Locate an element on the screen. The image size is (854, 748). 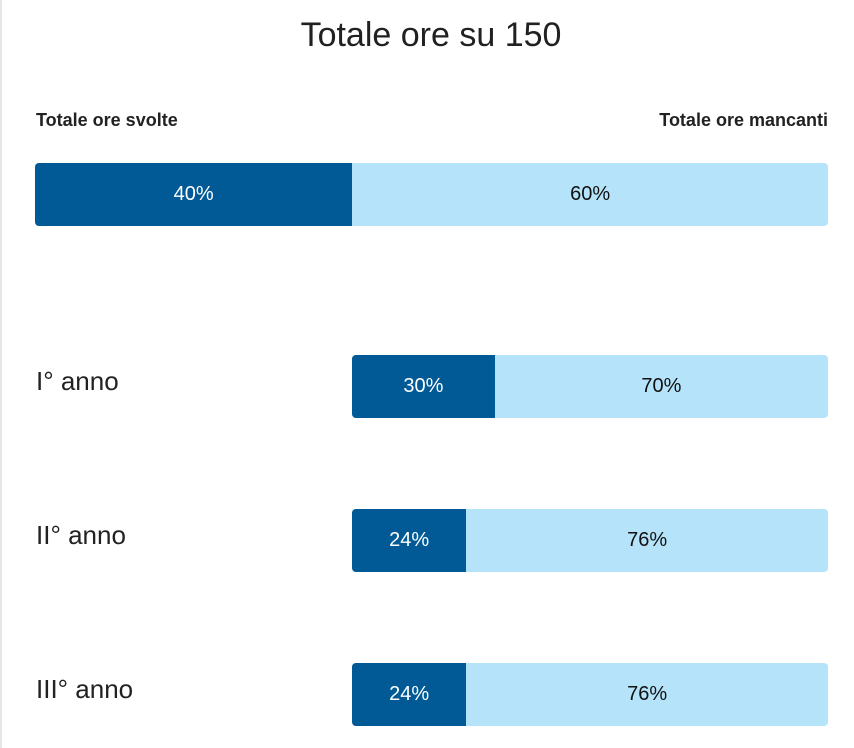
year-1-bar: 30% 70% is located at coordinates (590, 386).